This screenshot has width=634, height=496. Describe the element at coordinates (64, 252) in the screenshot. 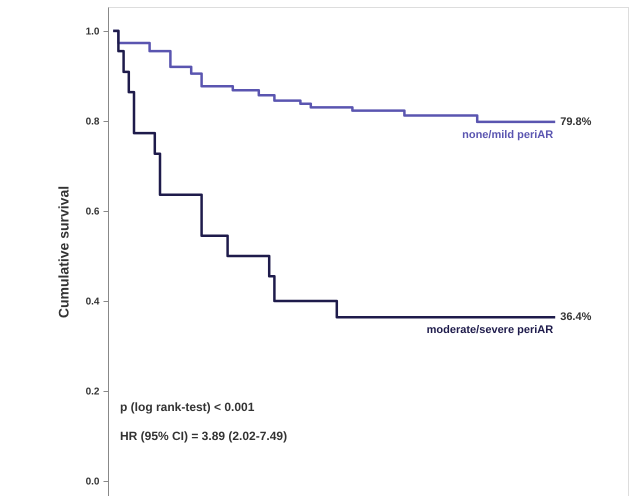

I see `y-axis-title: Cumulative survival` at that location.